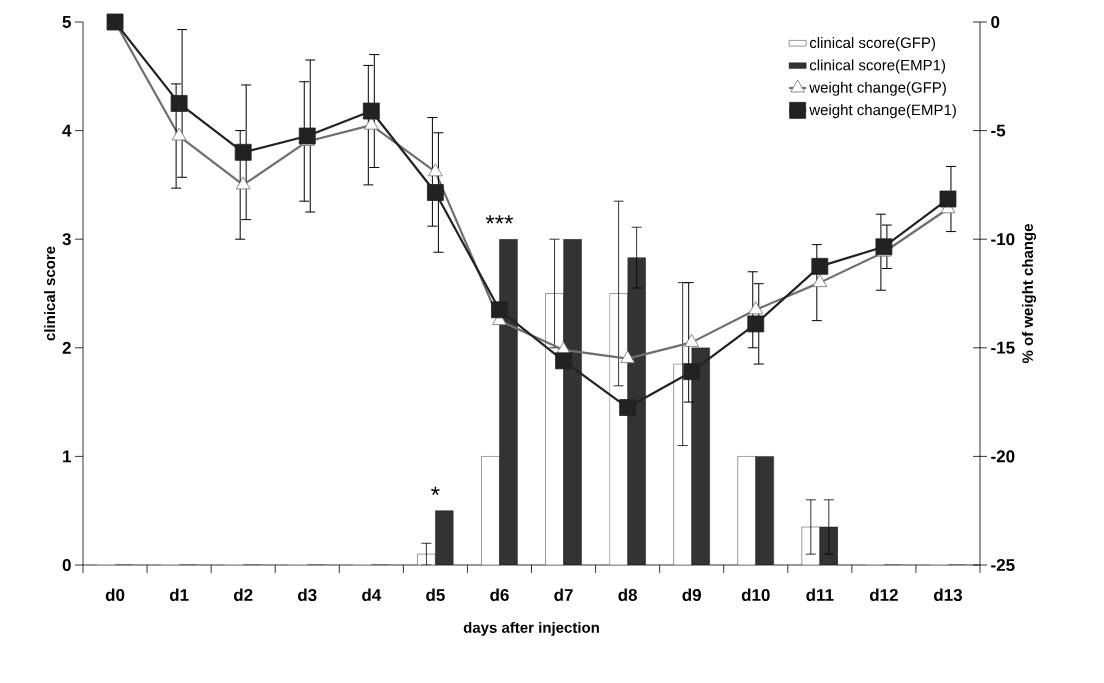  Describe the element at coordinates (66, 565) in the screenshot. I see `y-tick-label: 0` at that location.